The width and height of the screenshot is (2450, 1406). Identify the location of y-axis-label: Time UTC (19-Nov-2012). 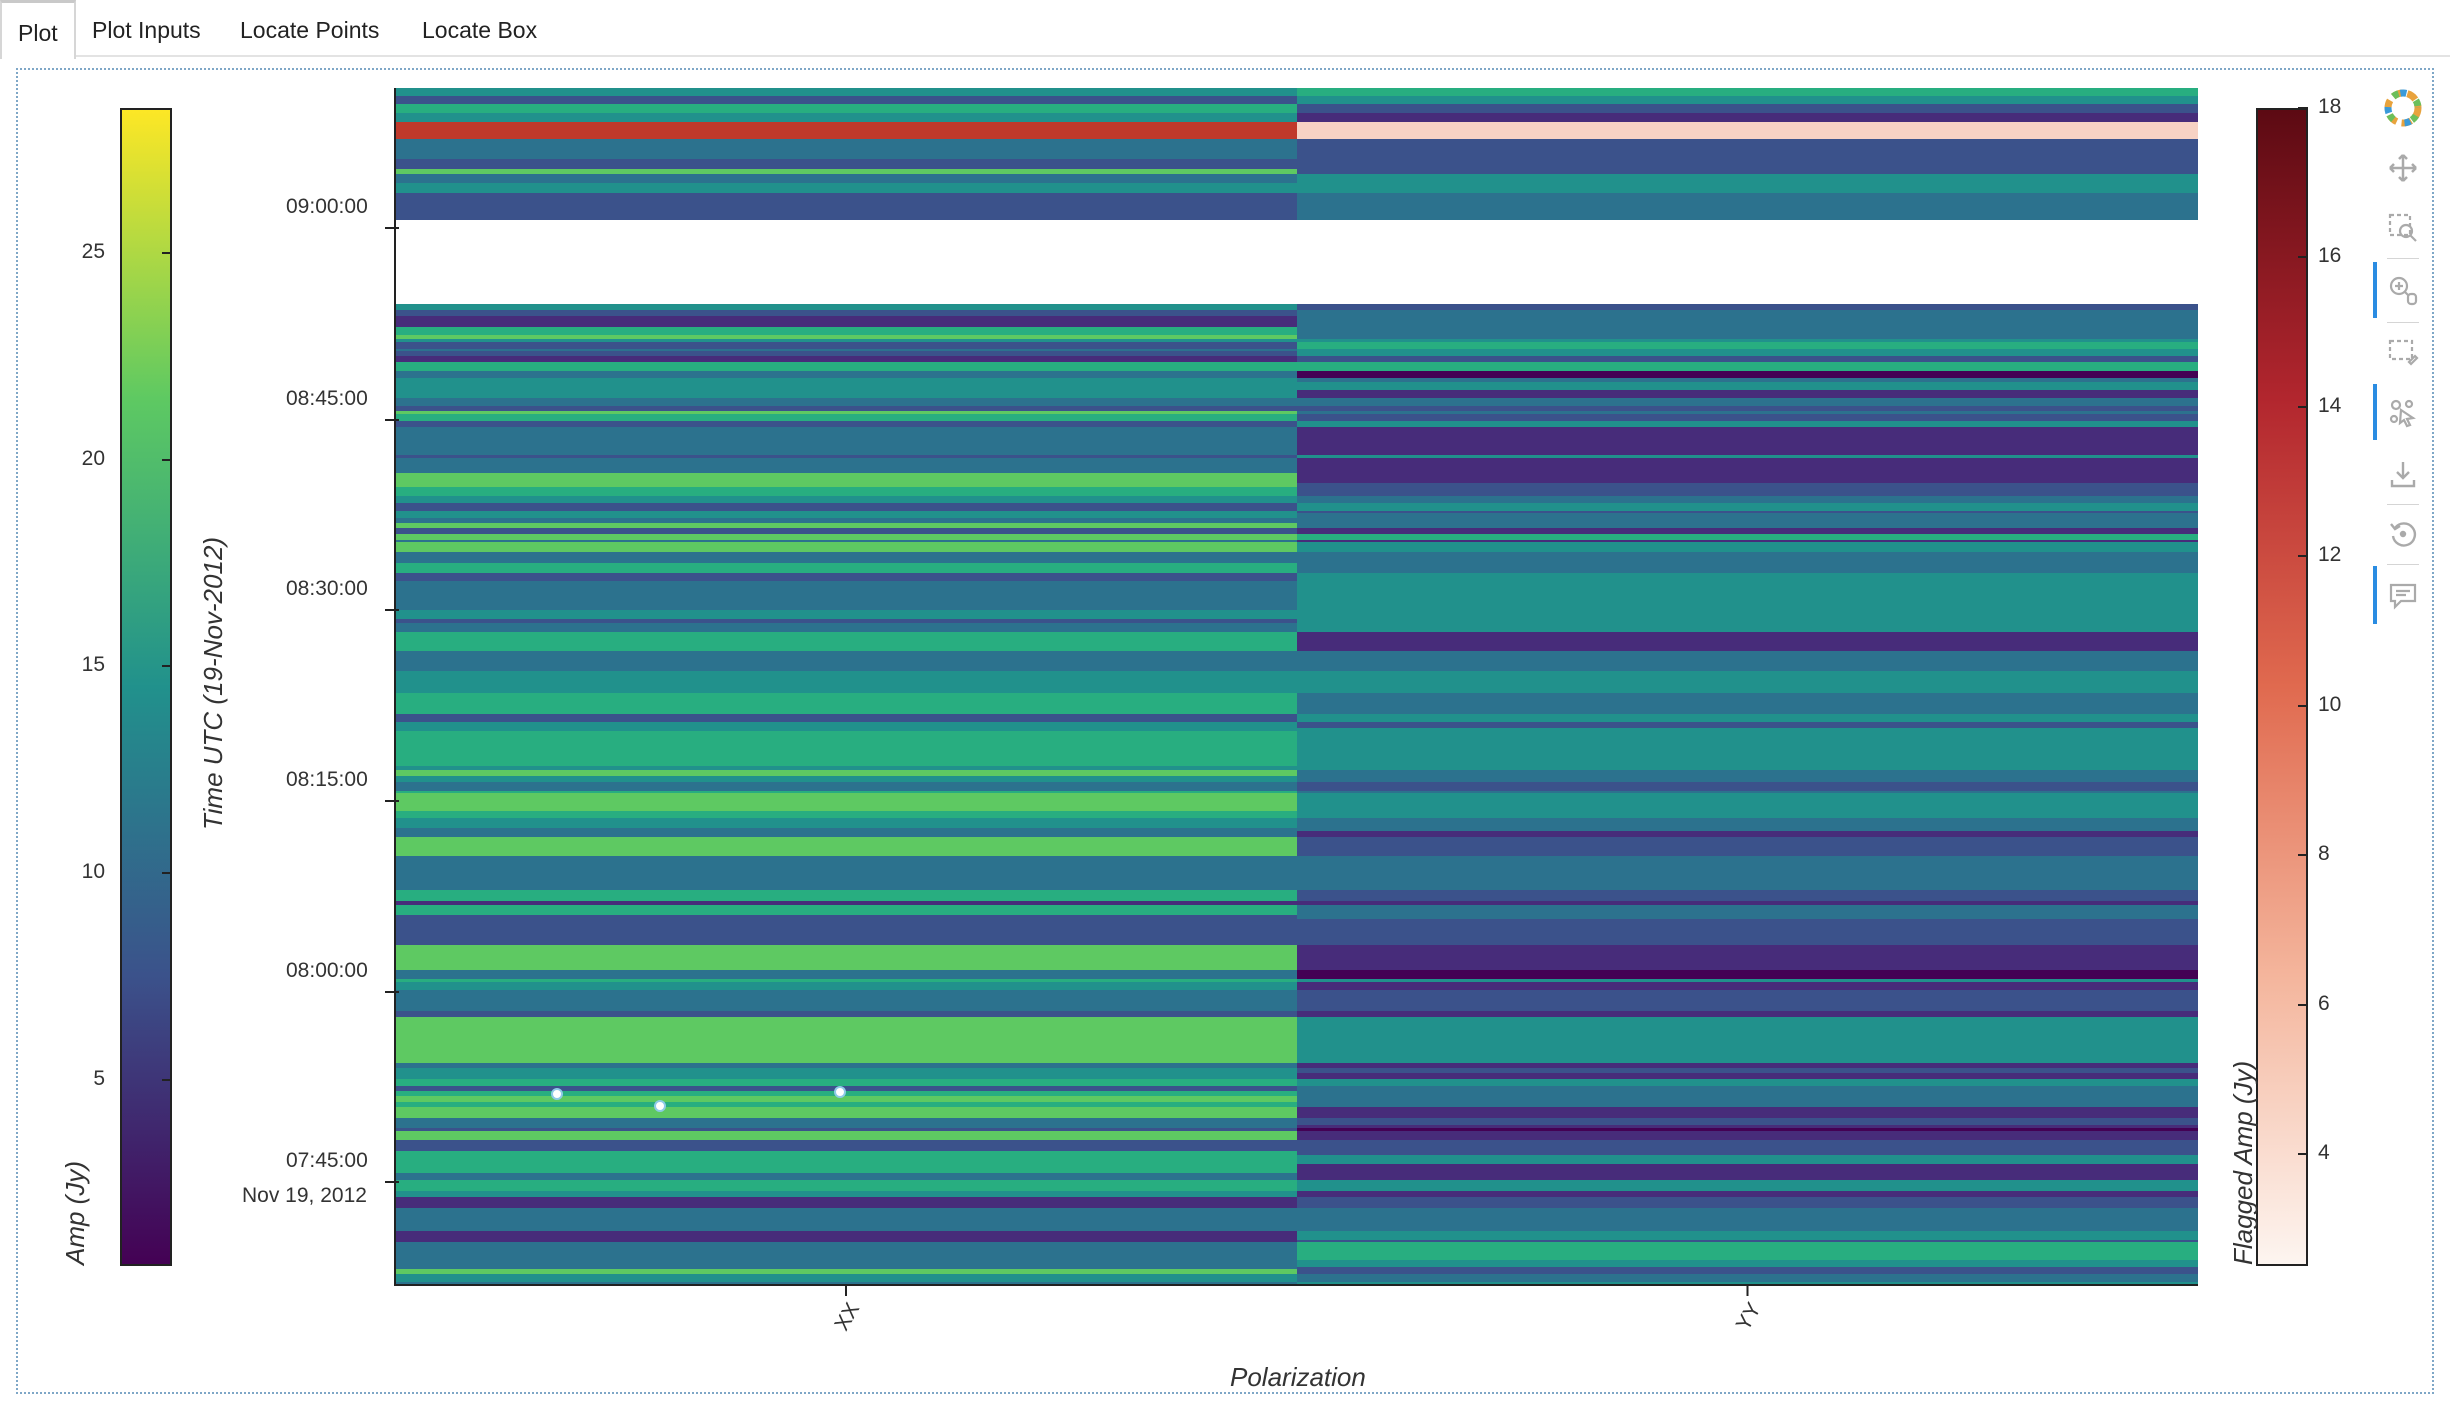
(213, 683).